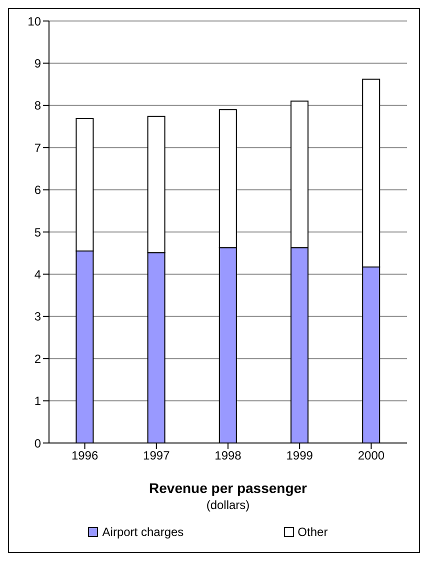  I want to click on y-tick-label: 9, so click(38, 63).